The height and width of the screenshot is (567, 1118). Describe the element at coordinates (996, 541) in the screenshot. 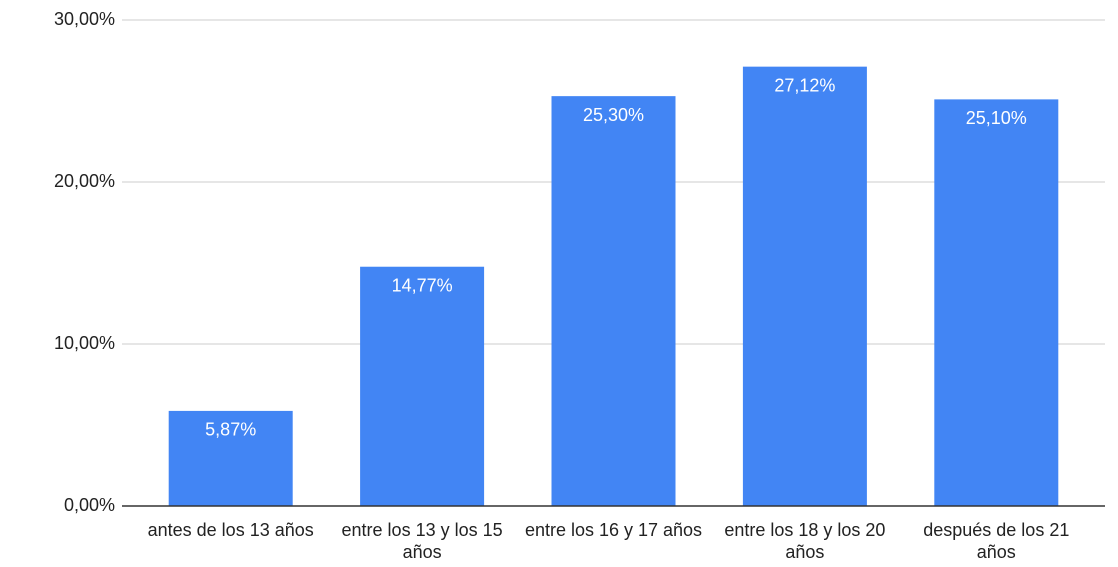

I see `x-tick-label: después de los 21 años` at that location.